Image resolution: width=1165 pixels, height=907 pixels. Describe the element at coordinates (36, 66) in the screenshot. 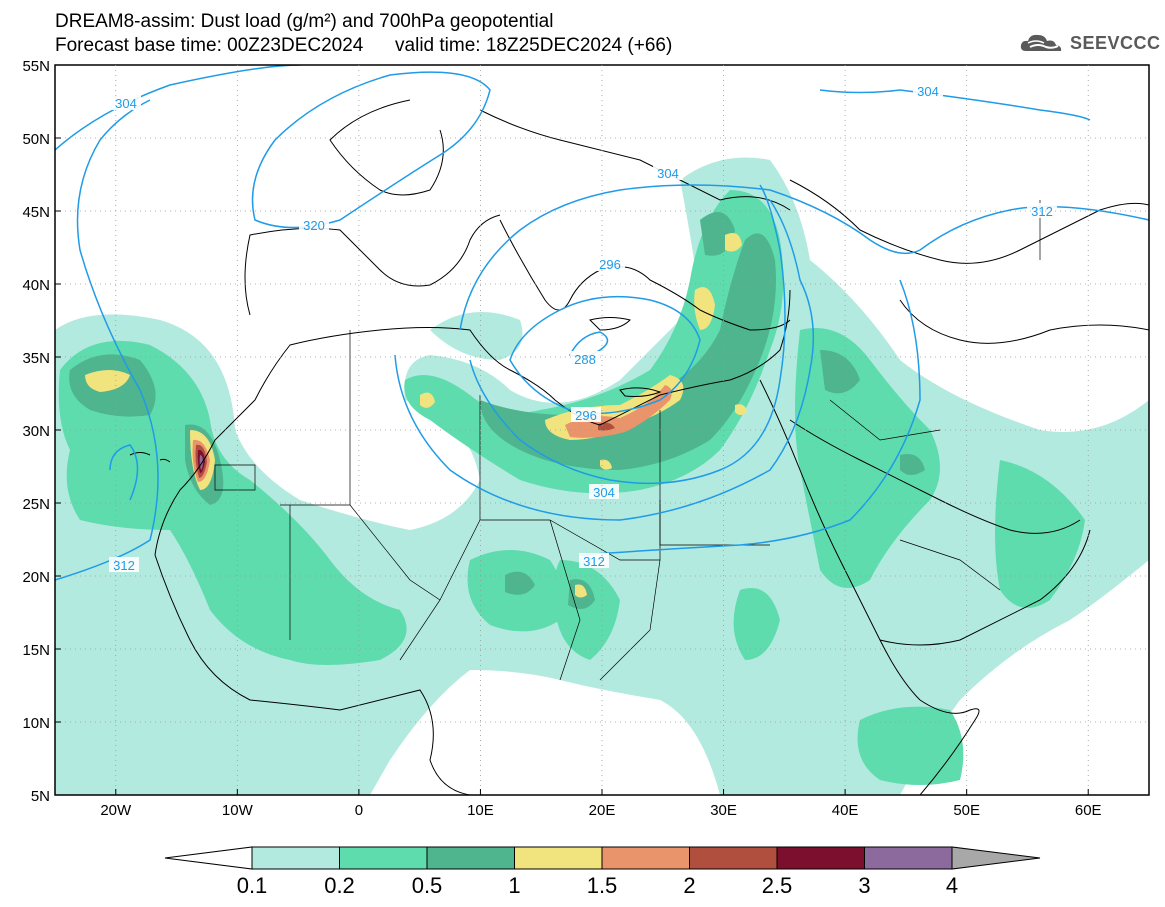

I see `lat-tick-label: 55N` at that location.